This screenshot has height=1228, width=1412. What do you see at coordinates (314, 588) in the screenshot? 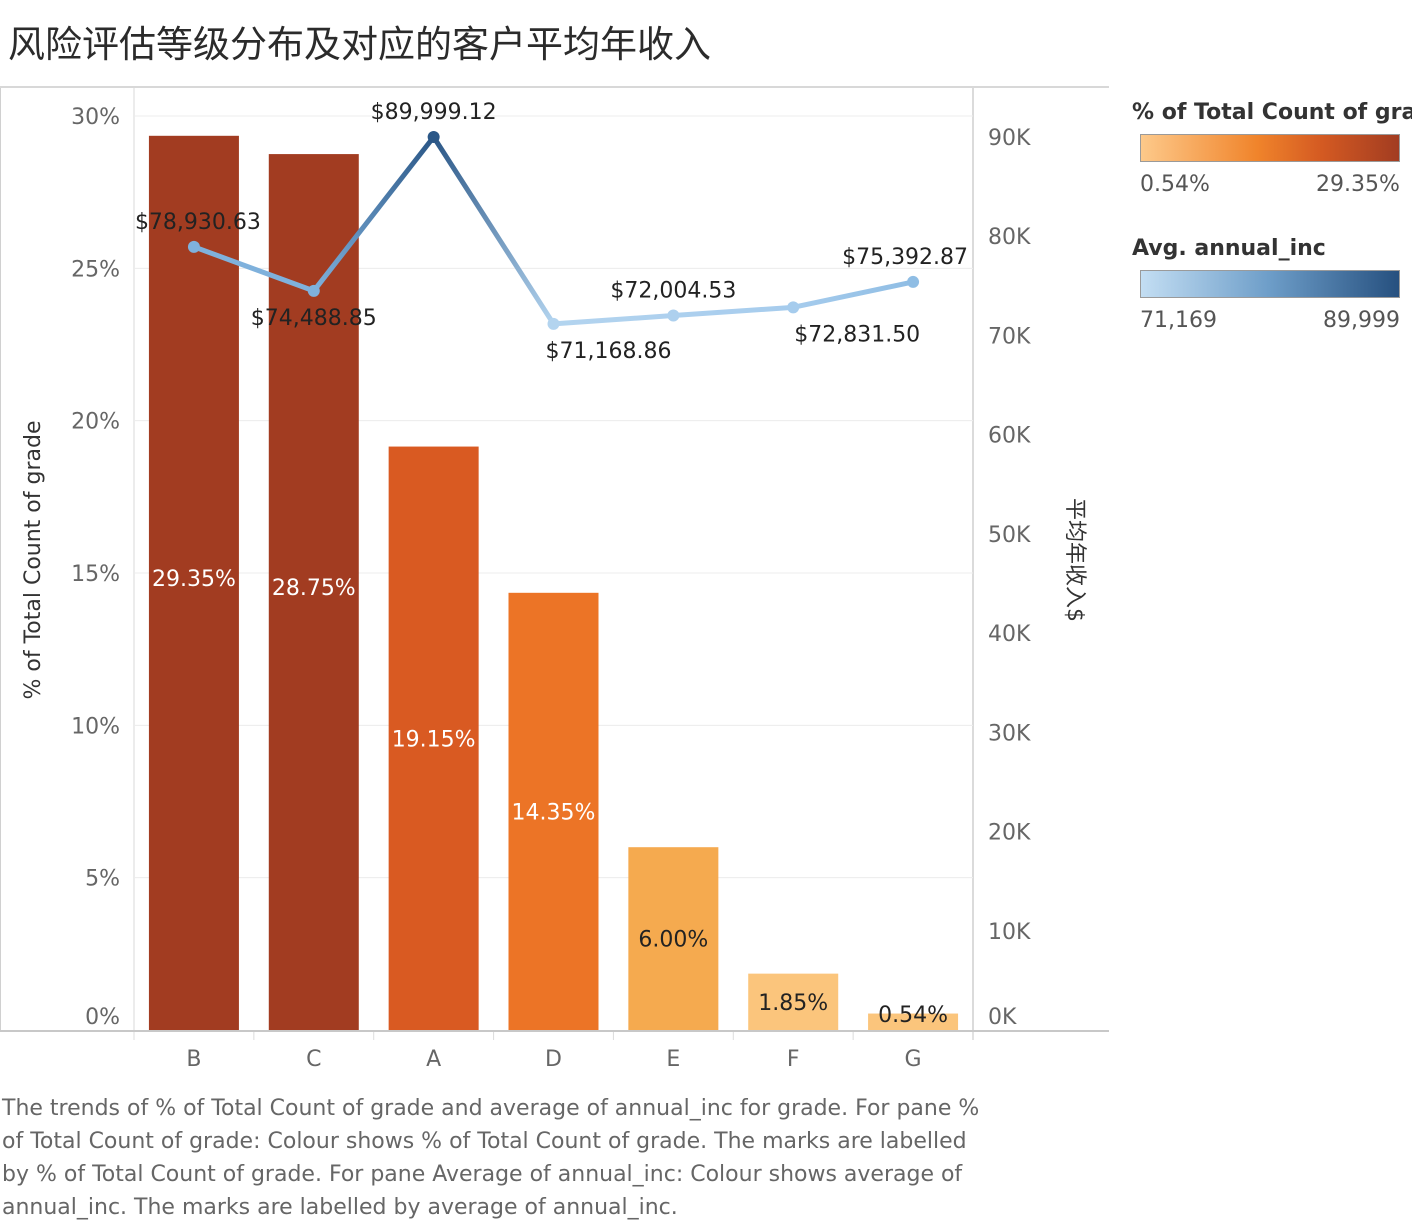
I see `bar-data-label: 28.75%` at bounding box center [314, 588].